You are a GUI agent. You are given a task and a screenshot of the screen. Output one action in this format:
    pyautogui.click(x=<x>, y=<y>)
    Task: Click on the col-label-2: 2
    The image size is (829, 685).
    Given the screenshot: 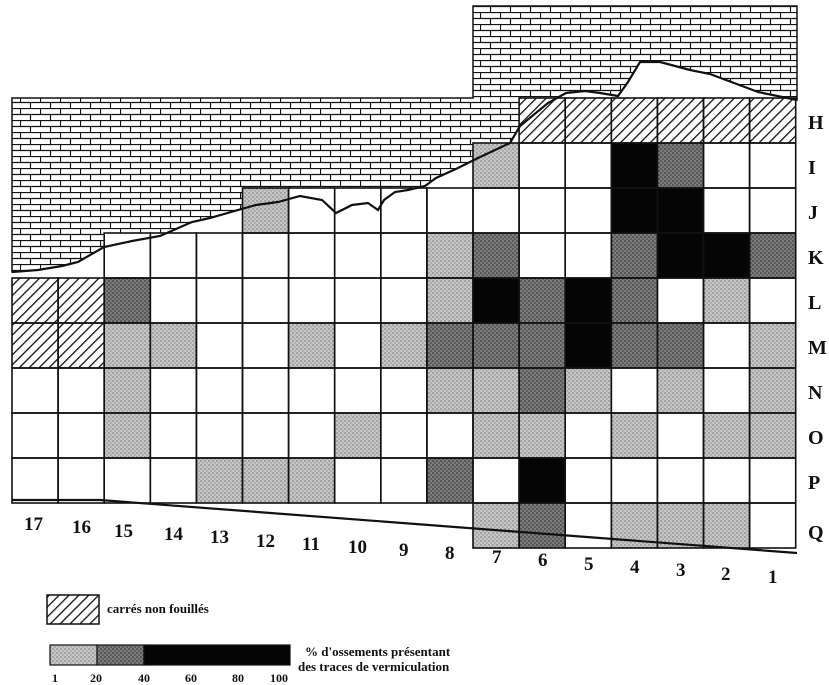 What is the action you would take?
    pyautogui.click(x=726, y=574)
    